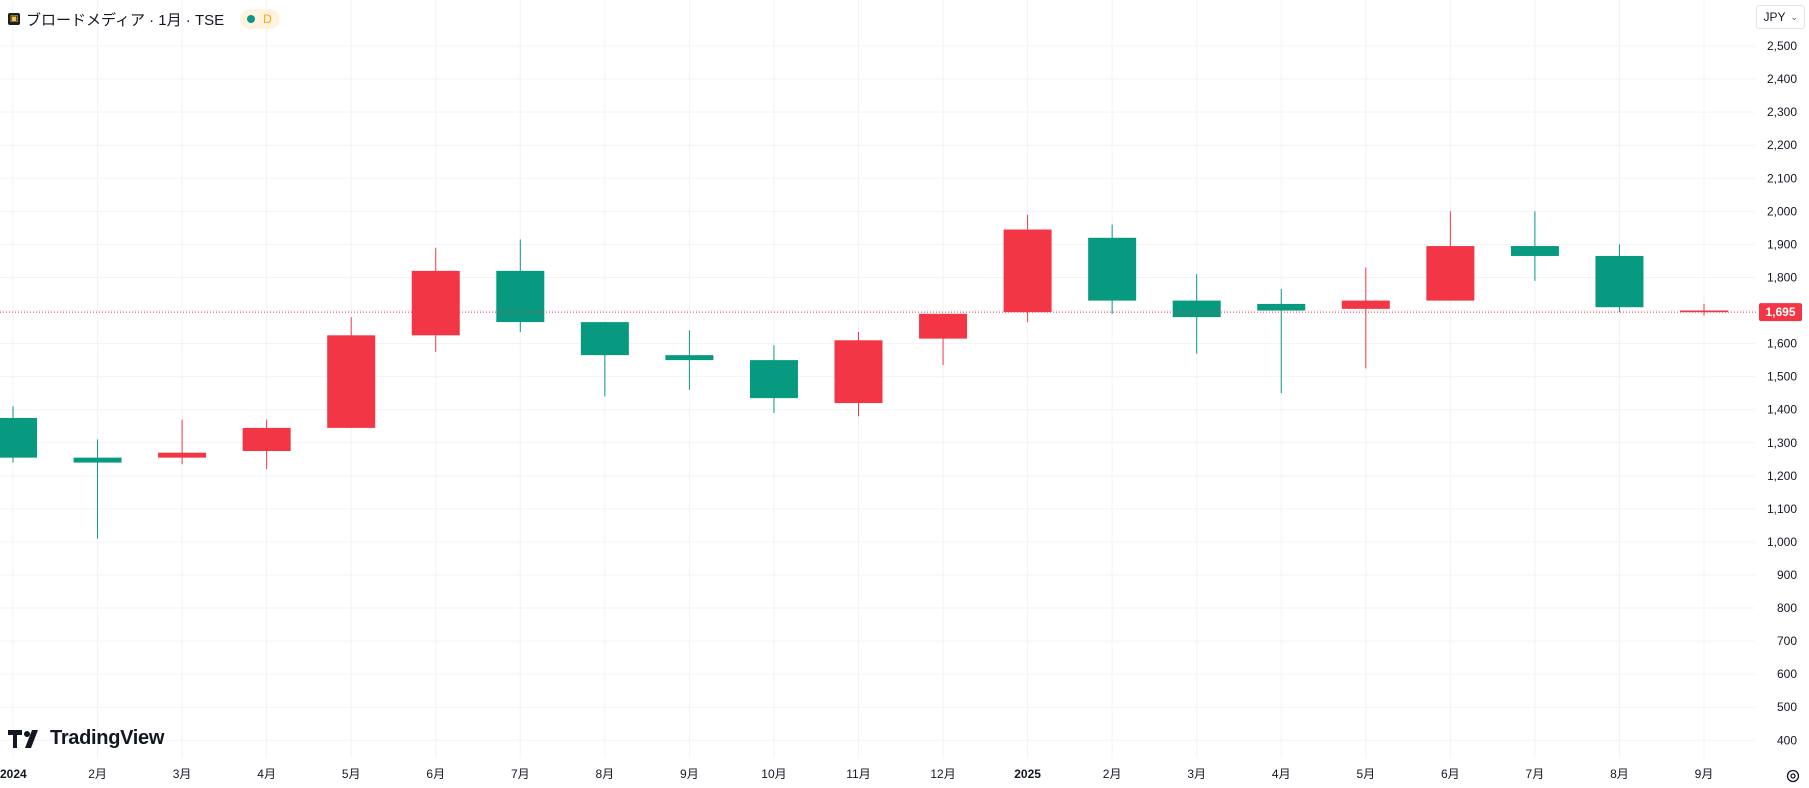 Image resolution: width=1809 pixels, height=788 pixels. What do you see at coordinates (1787, 575) in the screenshot?
I see `y-tick-label: 900` at bounding box center [1787, 575].